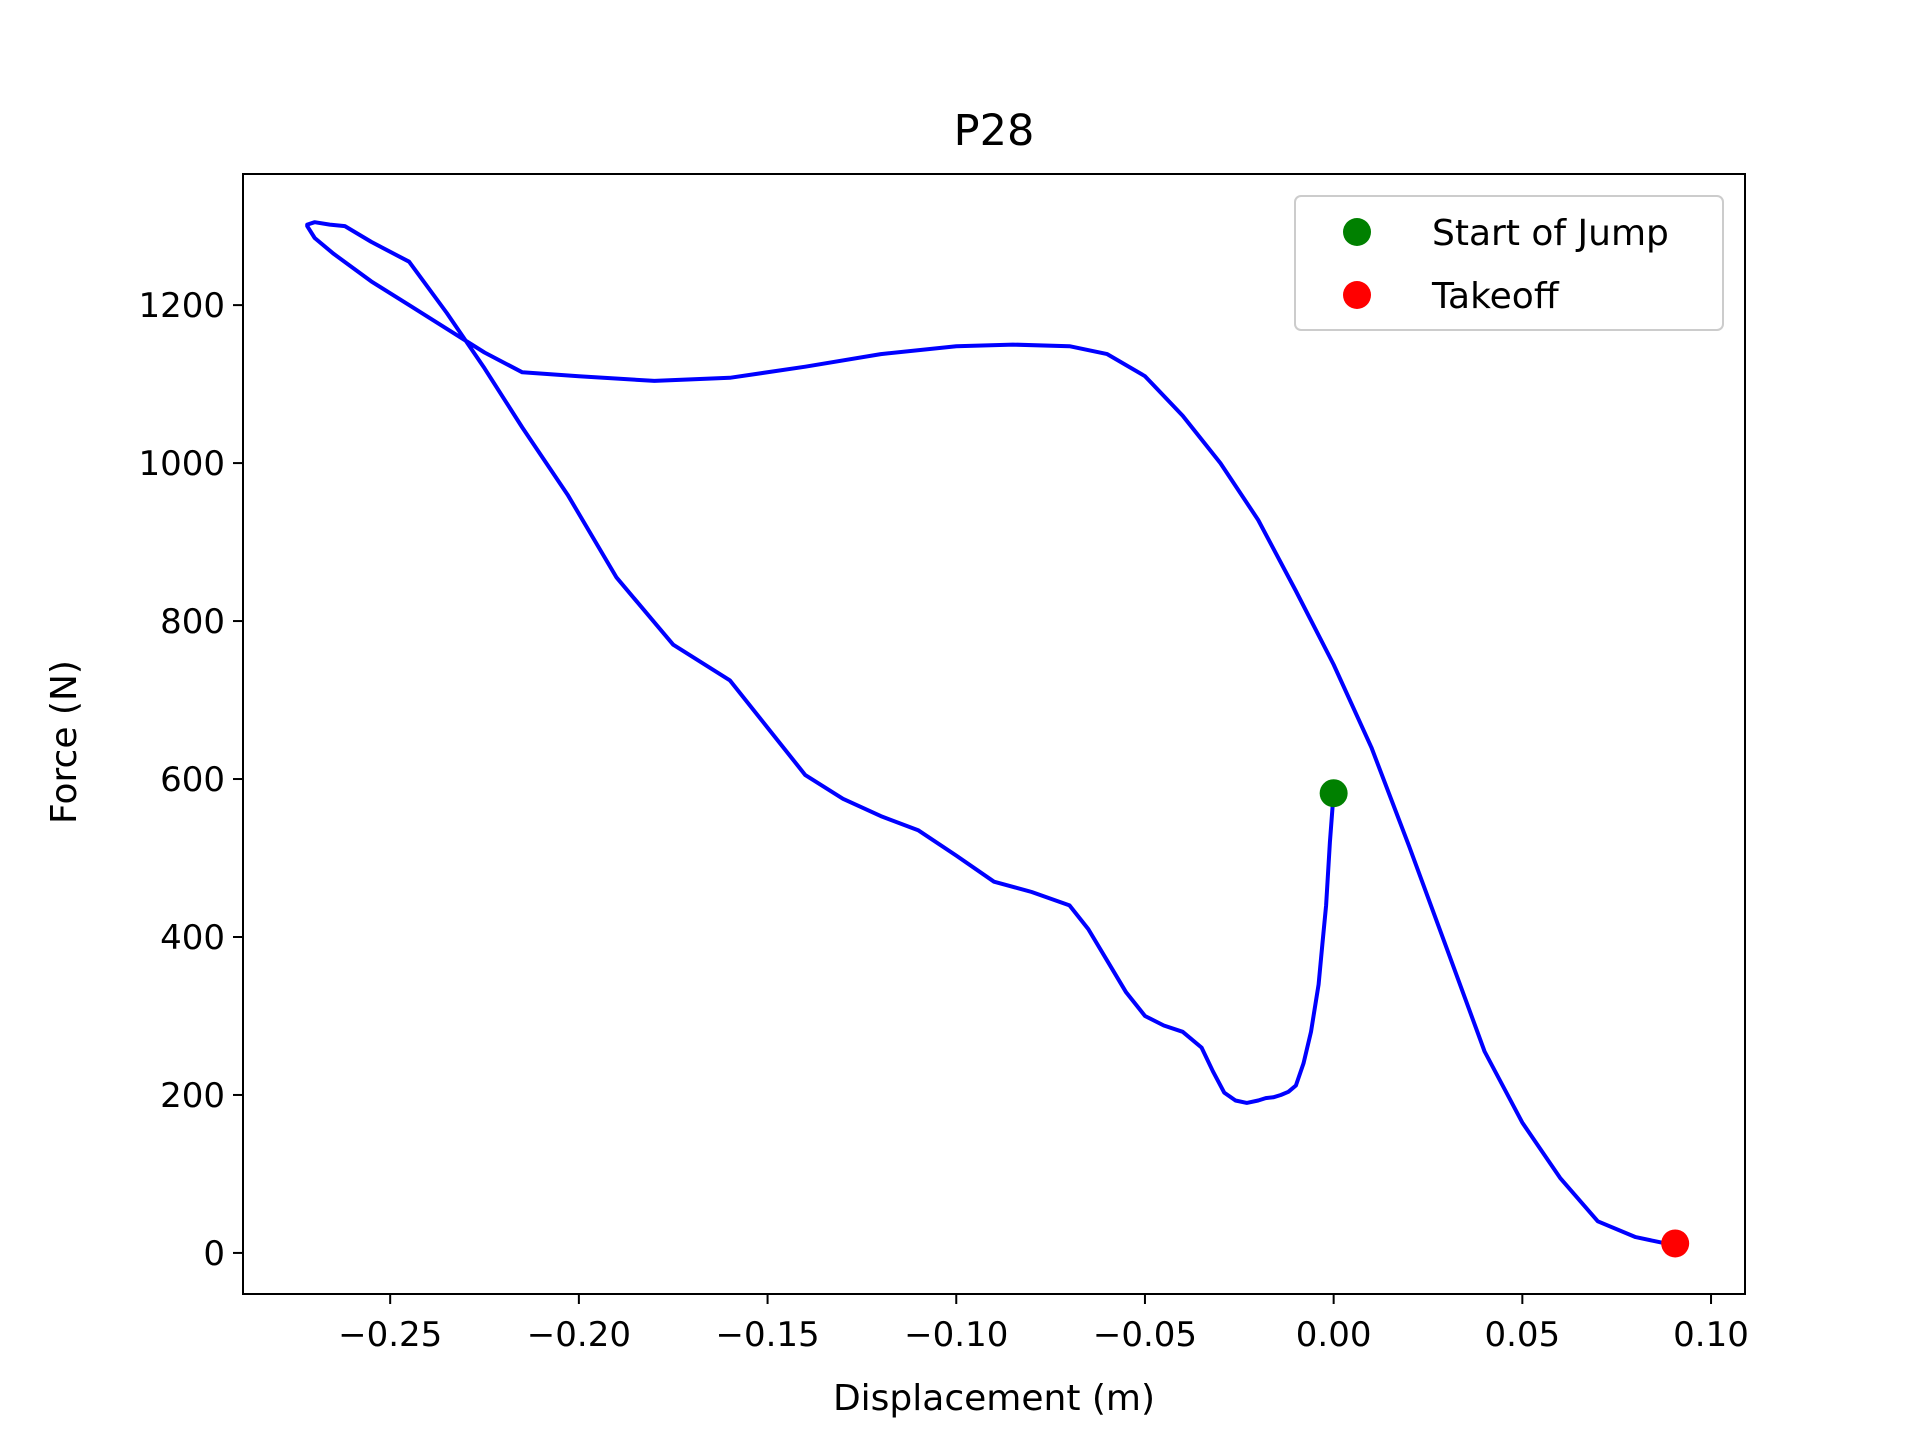 This screenshot has height=1440, width=1920. I want to click on x-tick-label: 0.10, so click(1711, 1335).